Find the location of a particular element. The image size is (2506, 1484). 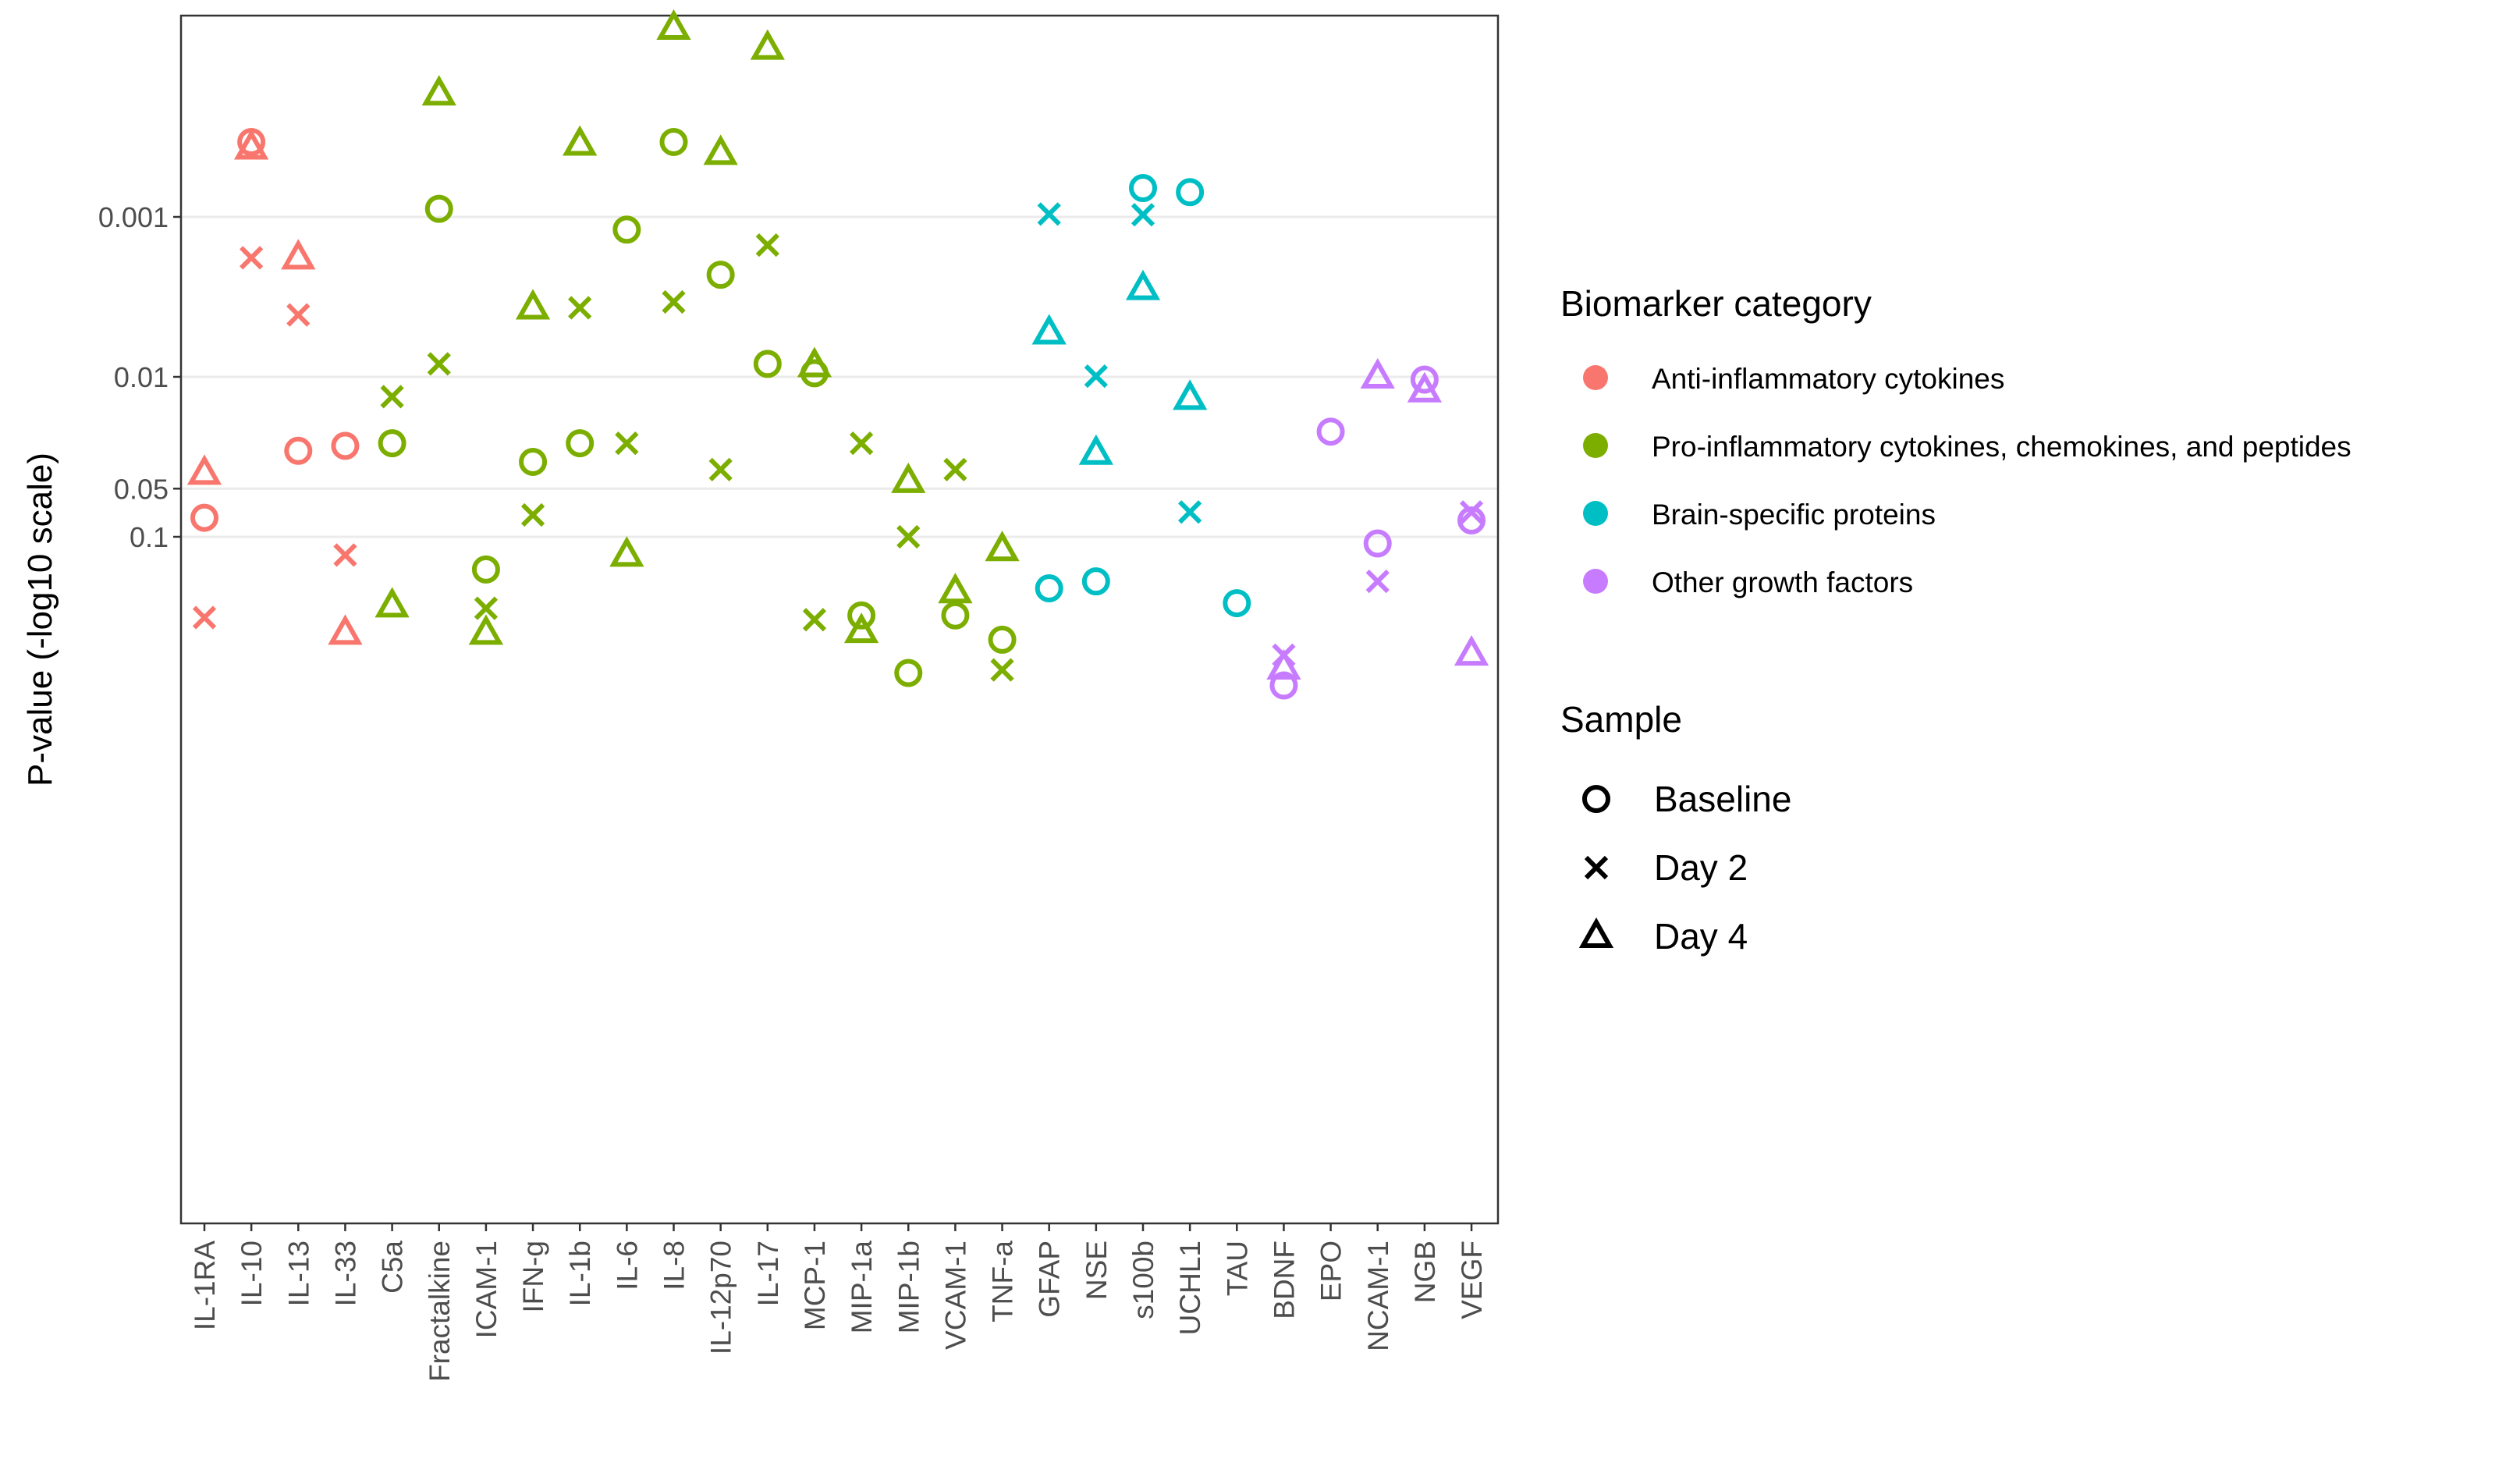

point-vcam-1-baseline is located at coordinates (955, 616).